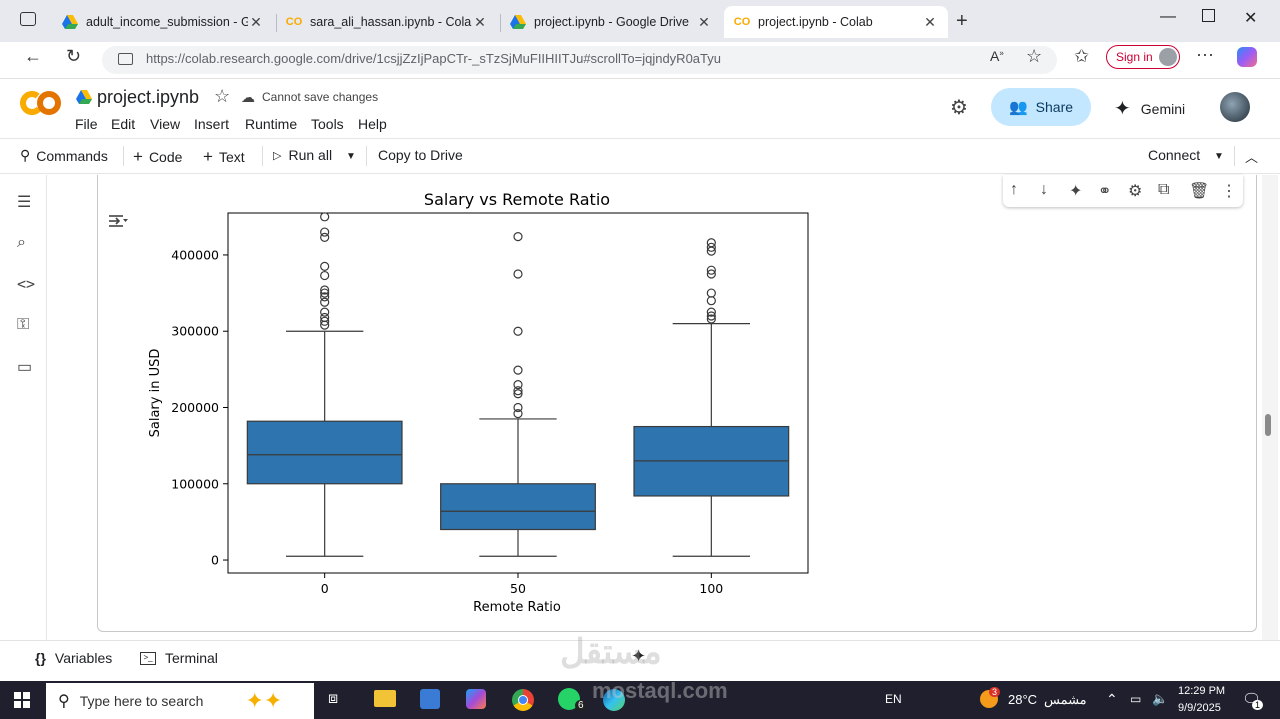 Image resolution: width=1280 pixels, height=719 pixels. What do you see at coordinates (614, 700) in the screenshot?
I see `edge-icon` at bounding box center [614, 700].